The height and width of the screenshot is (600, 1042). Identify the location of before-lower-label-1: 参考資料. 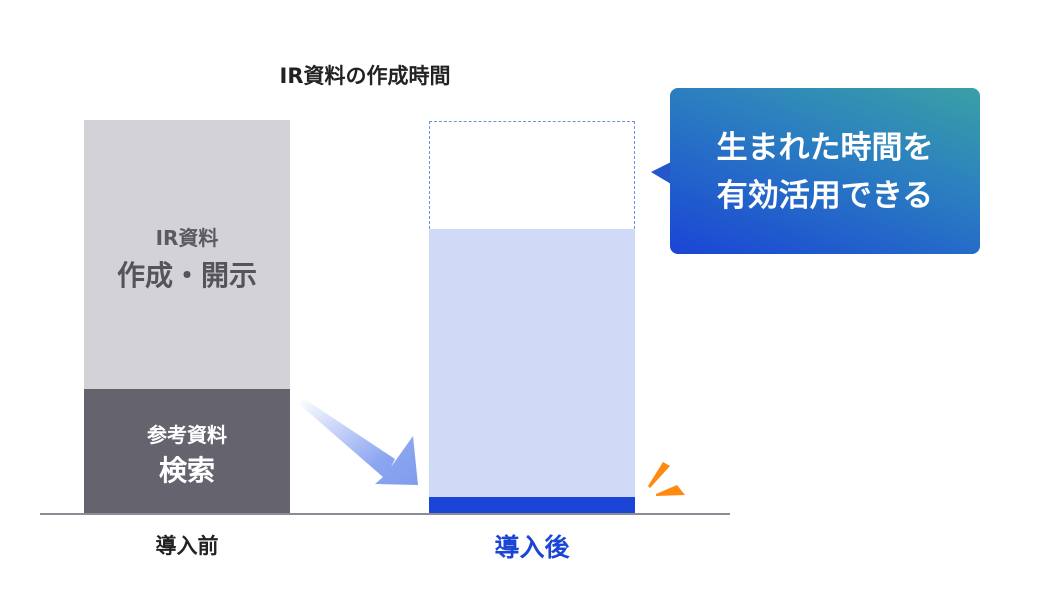
(187, 435).